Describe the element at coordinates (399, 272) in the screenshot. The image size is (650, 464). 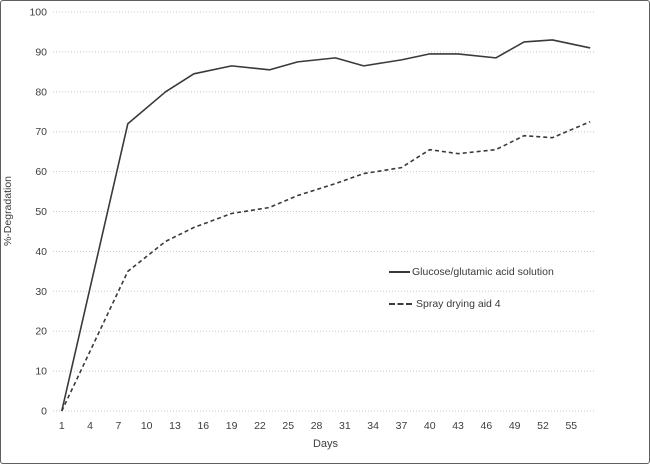
I see `solid-line-swatch-icon` at that location.